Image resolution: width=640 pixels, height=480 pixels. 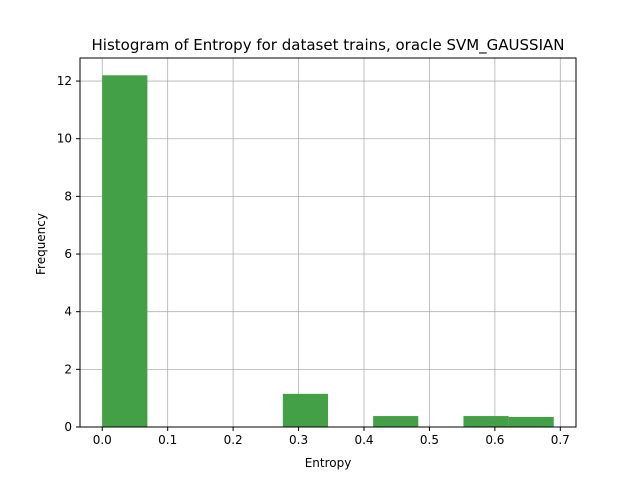 I want to click on y-axis: 0 2 4 6 8 10 12, so click(x=68, y=254).